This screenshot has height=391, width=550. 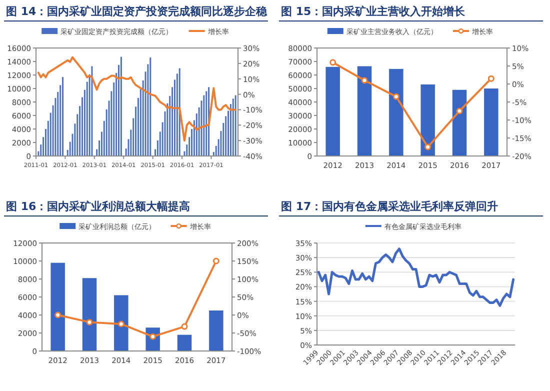 I want to click on chart-title: 图 14：国内采矿业固定资产投资完成额同比逐步企稳, so click(x=137, y=11).